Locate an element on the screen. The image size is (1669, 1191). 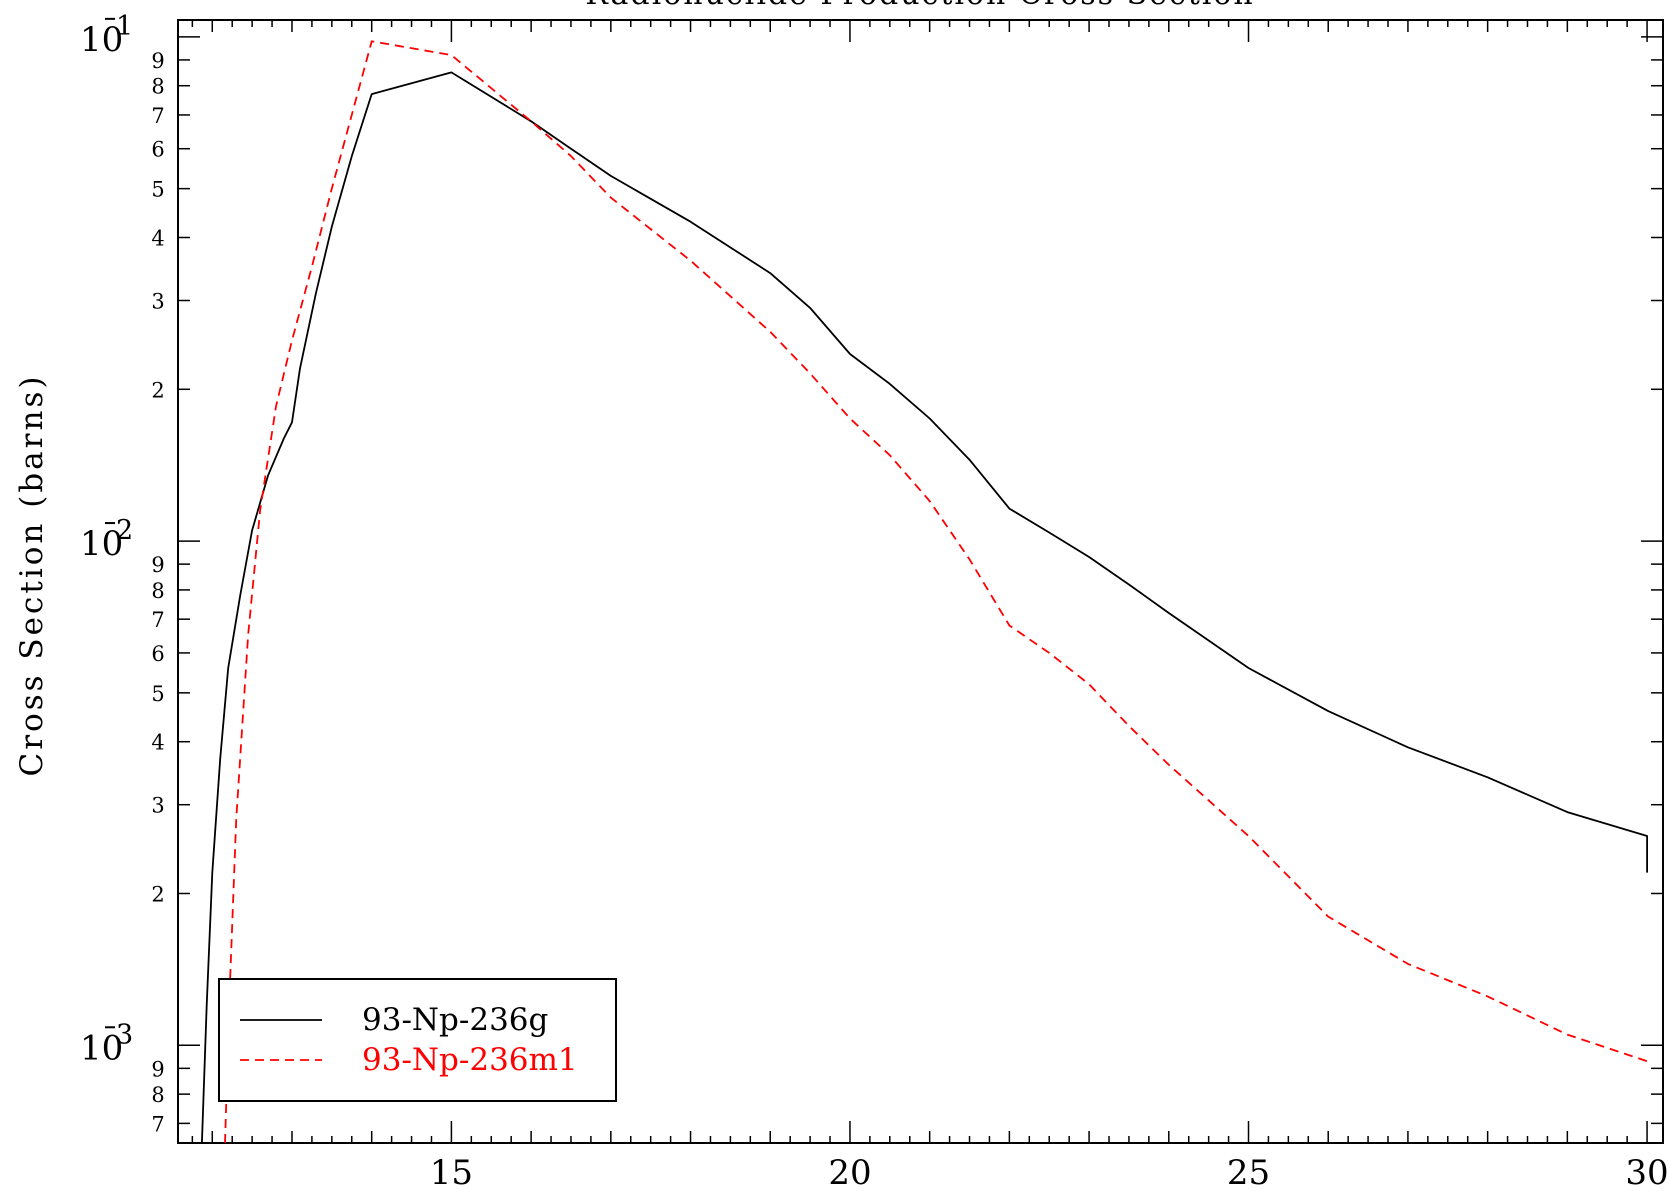
y-axis-title: Cross Section (barns) is located at coordinates (32, 575).